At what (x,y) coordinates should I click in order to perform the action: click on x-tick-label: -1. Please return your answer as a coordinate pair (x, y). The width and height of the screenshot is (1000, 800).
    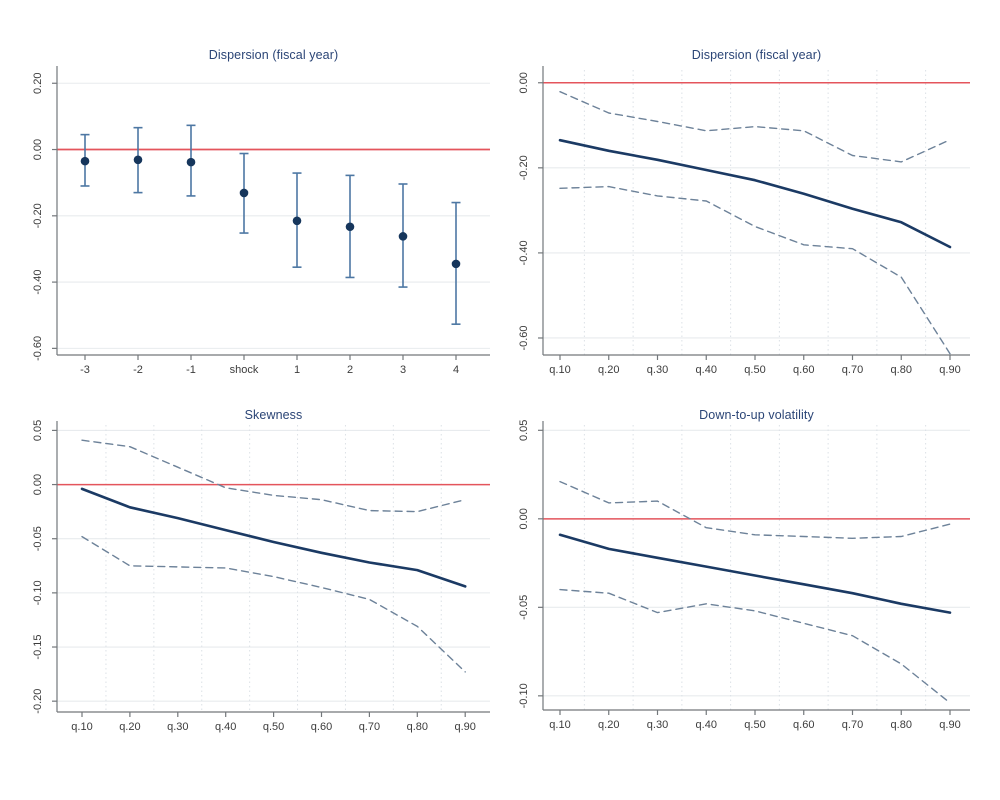
    Looking at the image, I should click on (191, 370).